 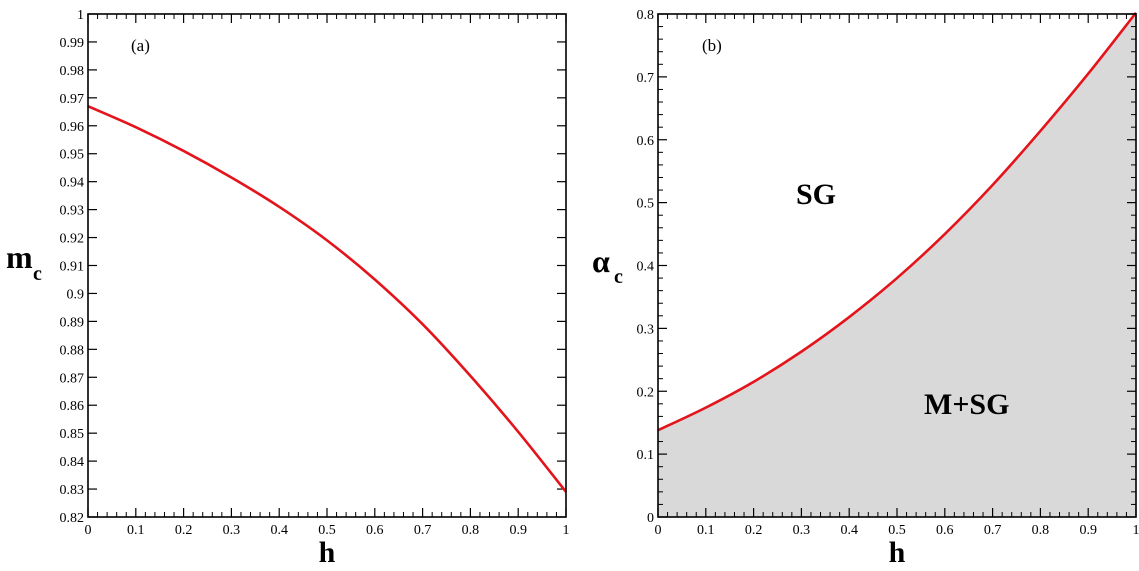 What do you see at coordinates (327, 552) in the screenshot?
I see `panel-a-x-axis-title: h` at bounding box center [327, 552].